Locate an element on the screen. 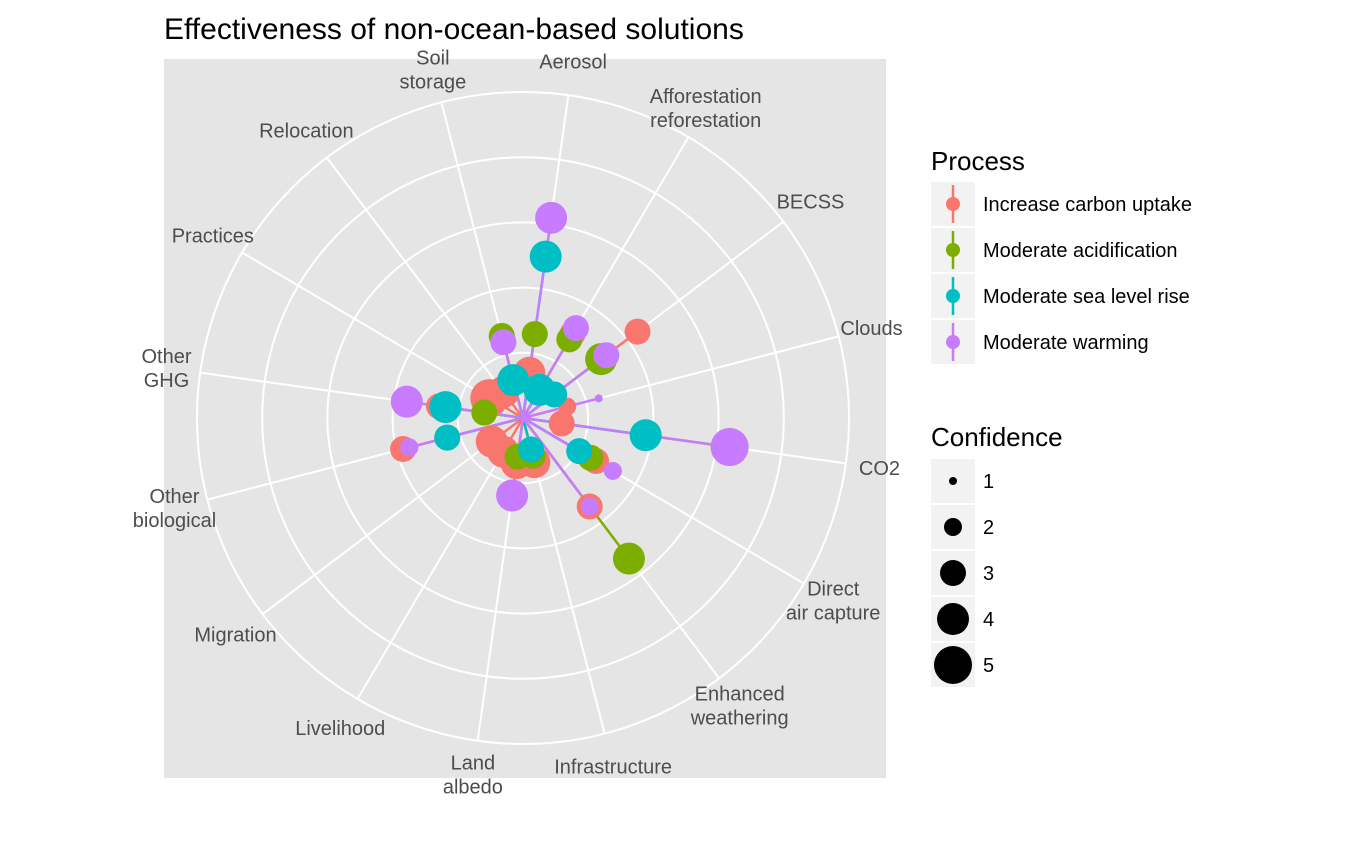  axis-label: BECSS is located at coordinates (811, 202).